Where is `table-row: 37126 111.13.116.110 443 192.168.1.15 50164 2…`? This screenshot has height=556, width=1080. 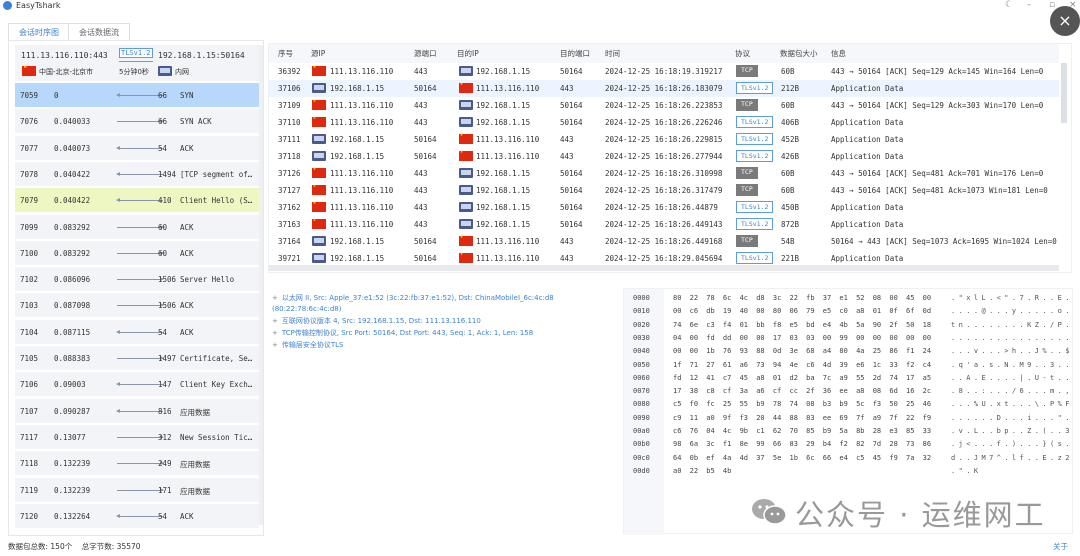 table-row: 37126 111.13.116.110 443 192.168.1.15 50164 2… is located at coordinates (664, 173).